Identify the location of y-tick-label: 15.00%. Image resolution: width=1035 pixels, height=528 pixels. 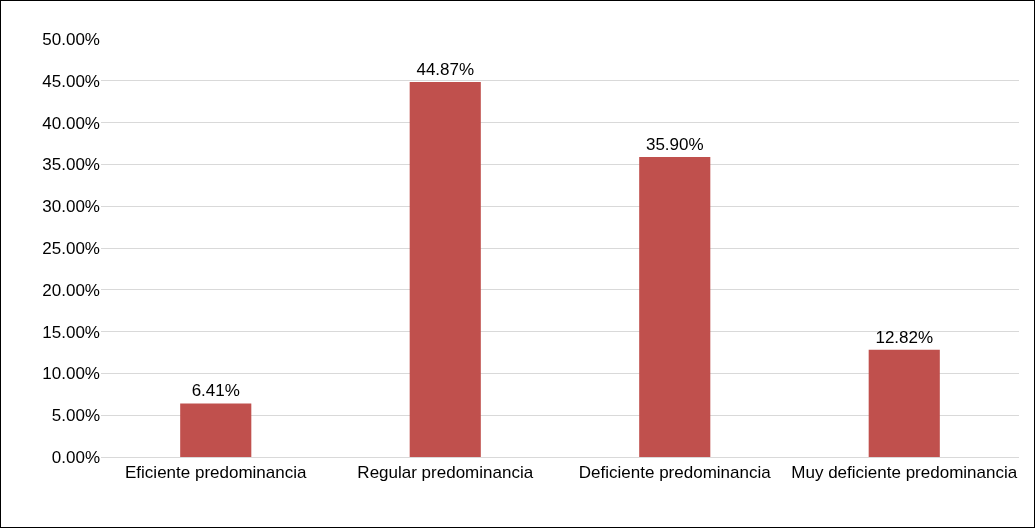
(71, 332).